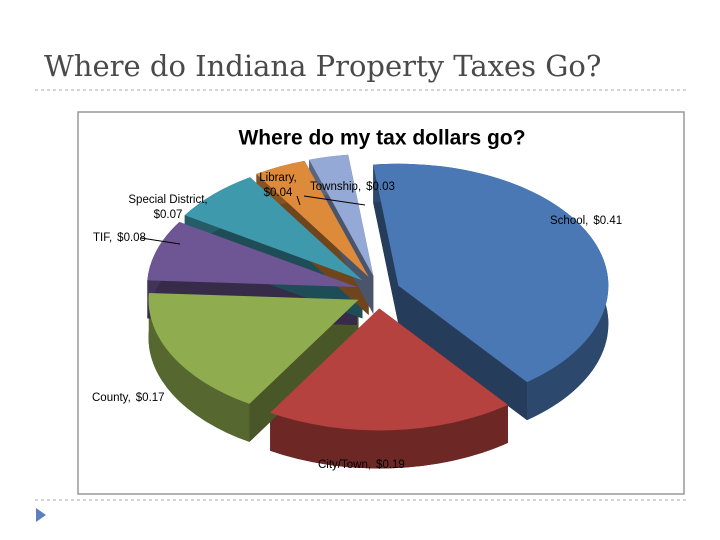 The image size is (720, 540). I want to click on label-value: $0.17, so click(150, 398).